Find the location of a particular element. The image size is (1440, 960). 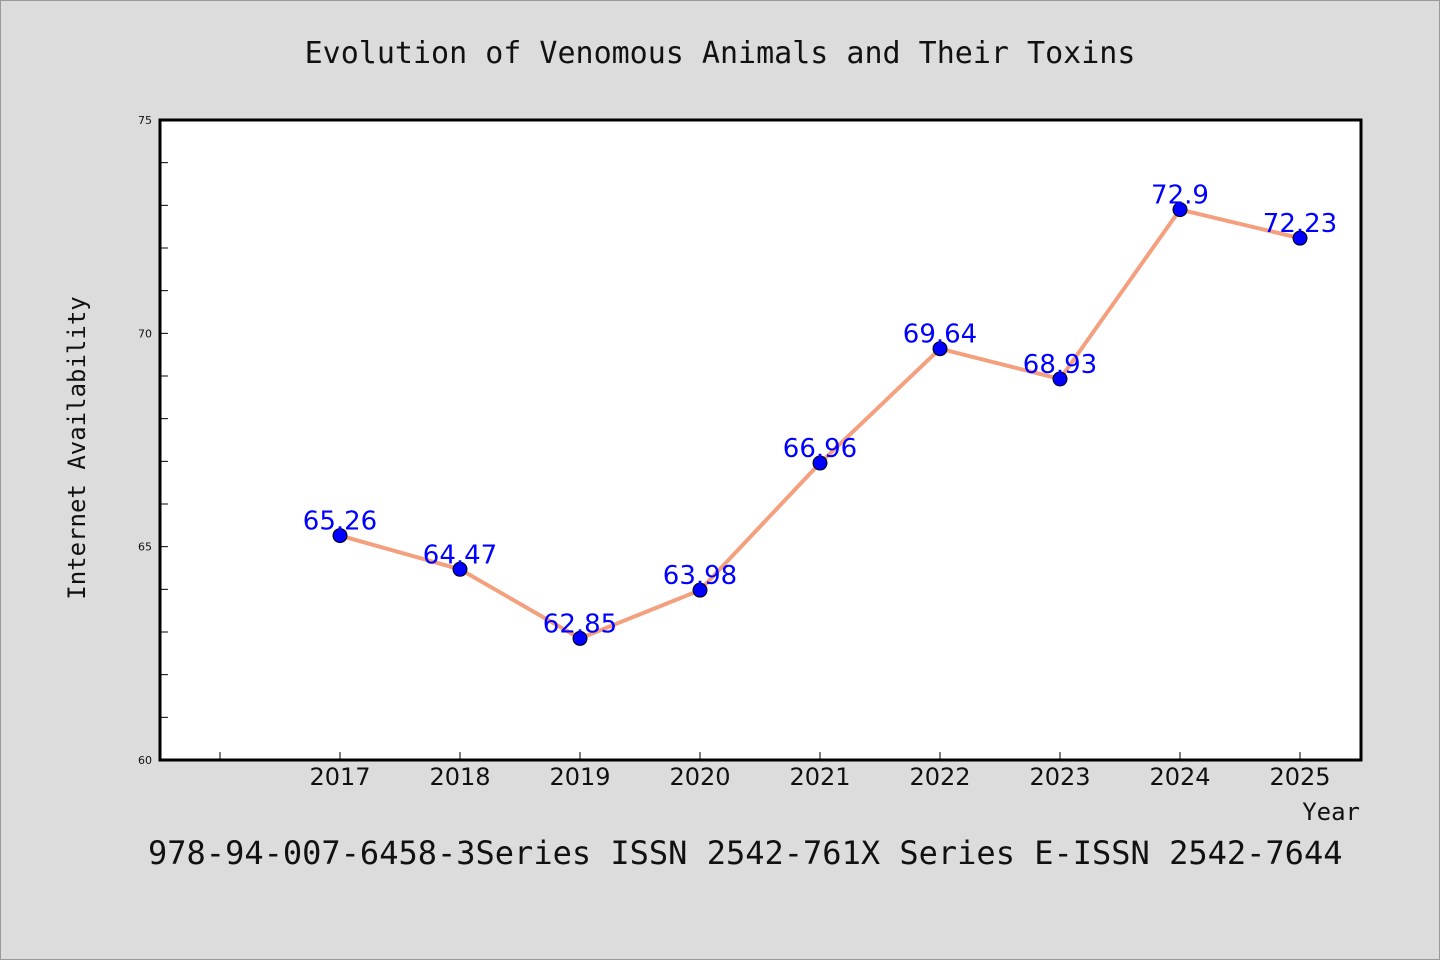

data-label: 64.47 is located at coordinates (460, 555).